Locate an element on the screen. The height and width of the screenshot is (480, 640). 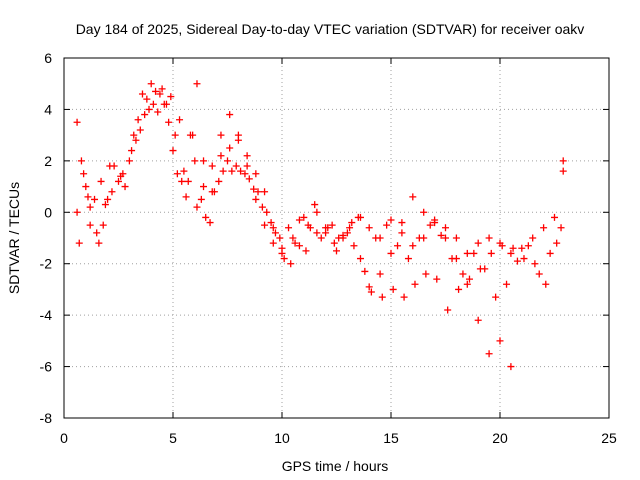
x-tick-label: 0 is located at coordinates (64, 438).